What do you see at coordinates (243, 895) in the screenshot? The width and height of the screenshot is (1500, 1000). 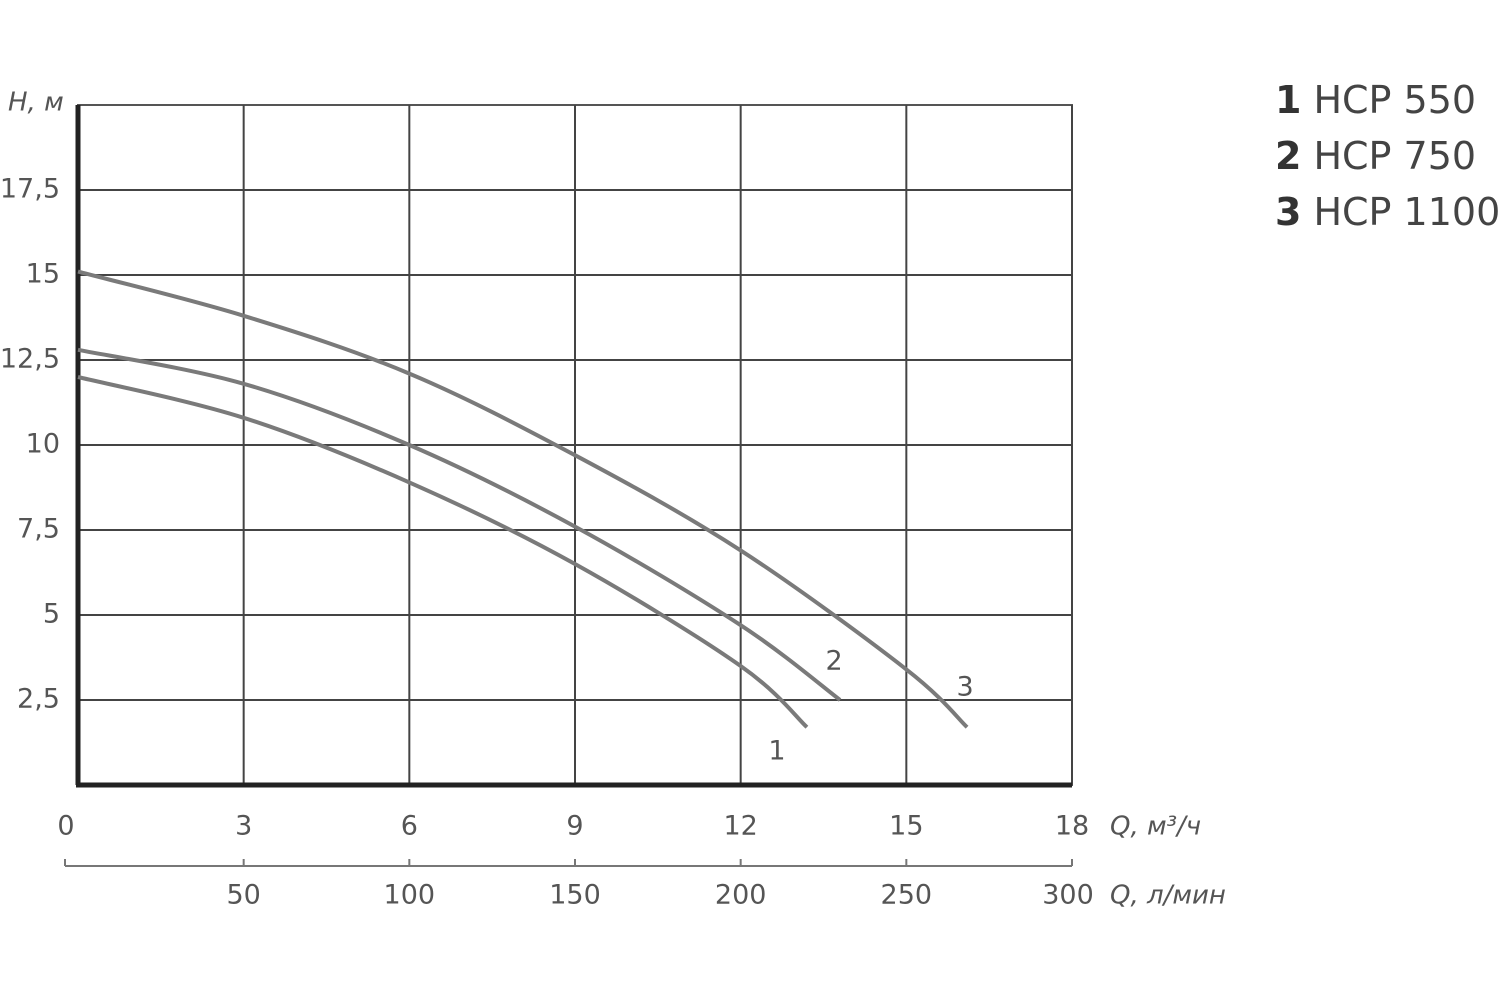 I see `x2-tick-label: 50` at bounding box center [243, 895].